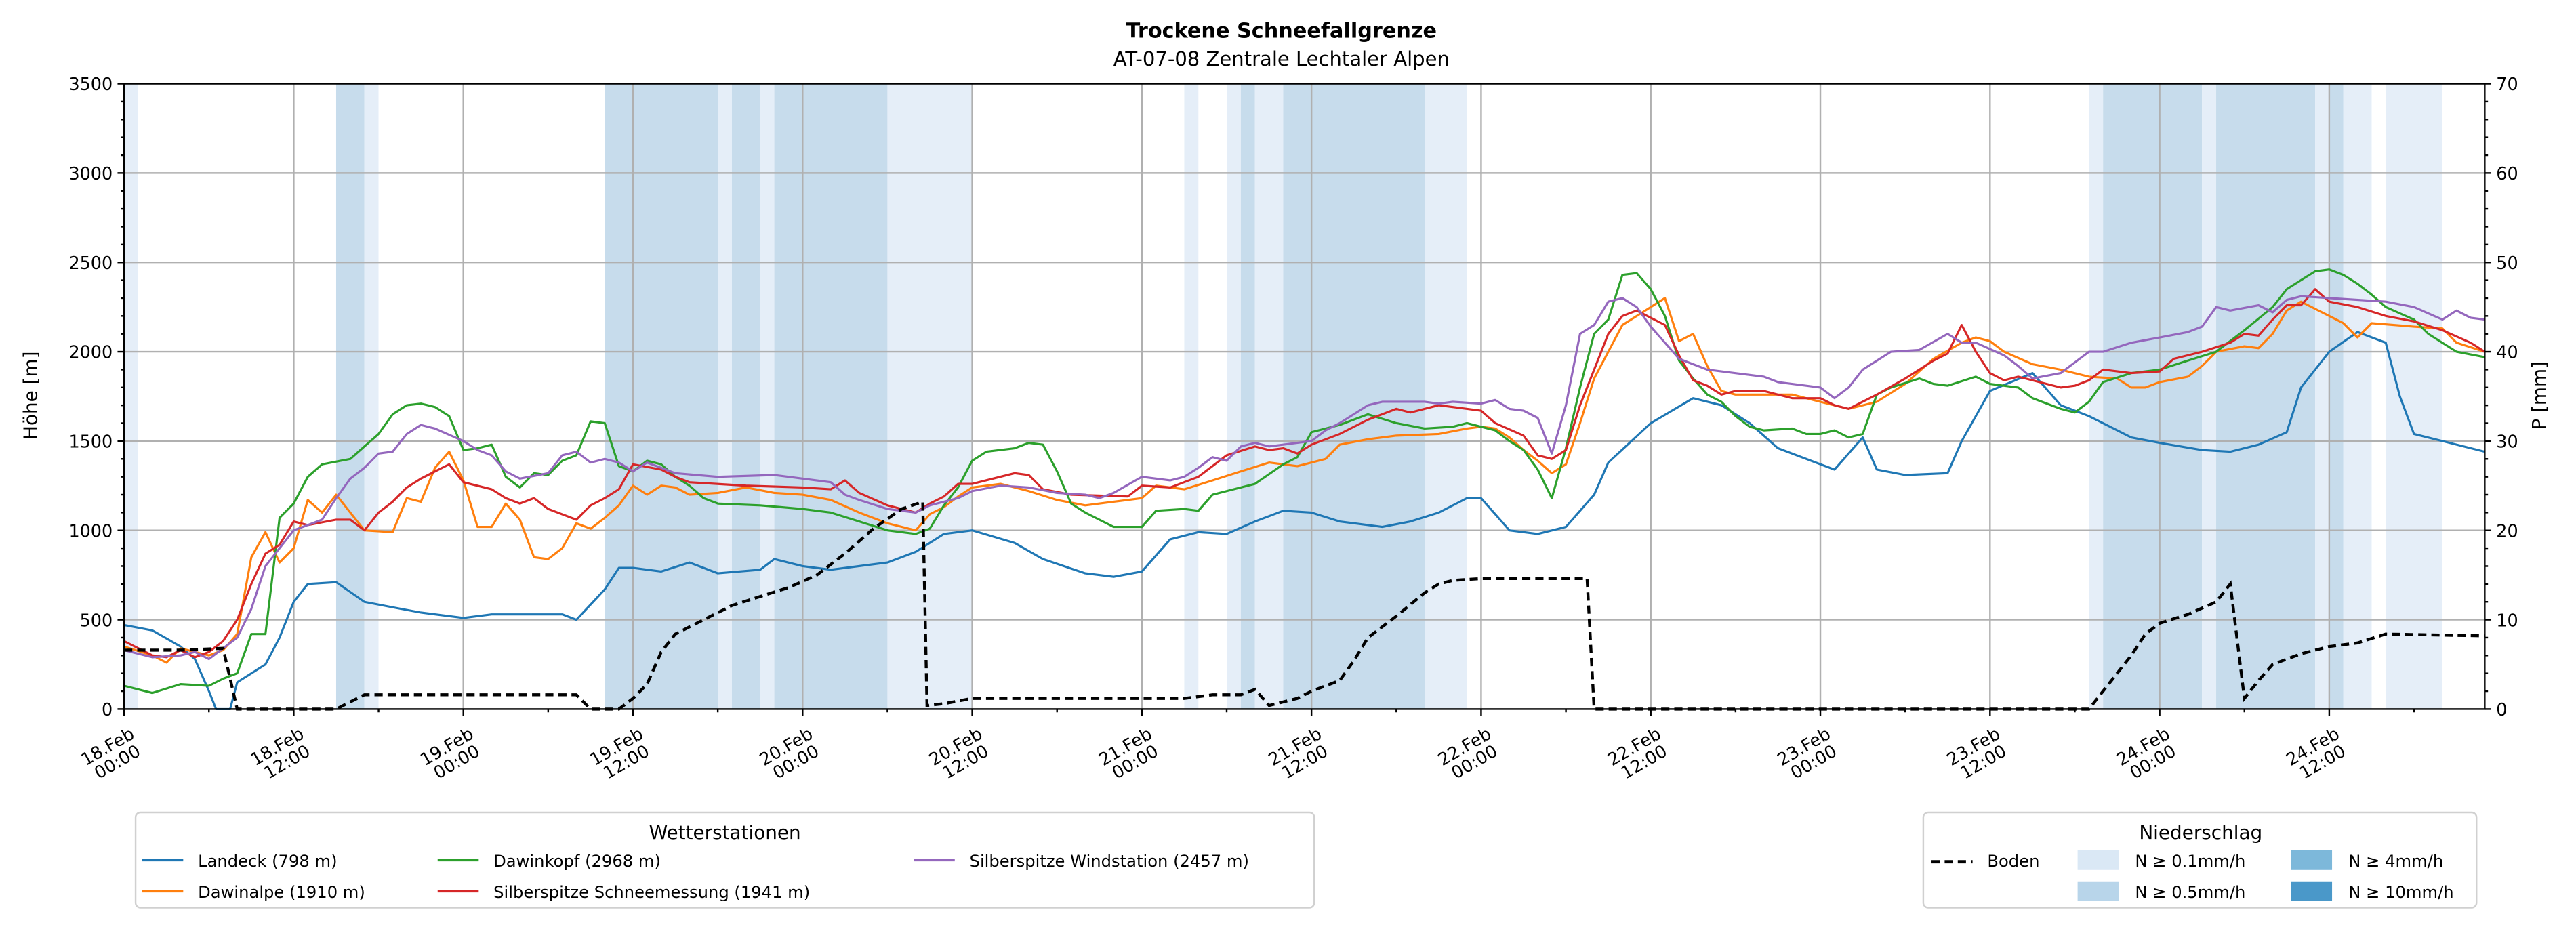 Image resolution: width=2576 pixels, height=929 pixels. Describe the element at coordinates (2507, 352) in the screenshot. I see `y2-tick-label: 40` at that location.